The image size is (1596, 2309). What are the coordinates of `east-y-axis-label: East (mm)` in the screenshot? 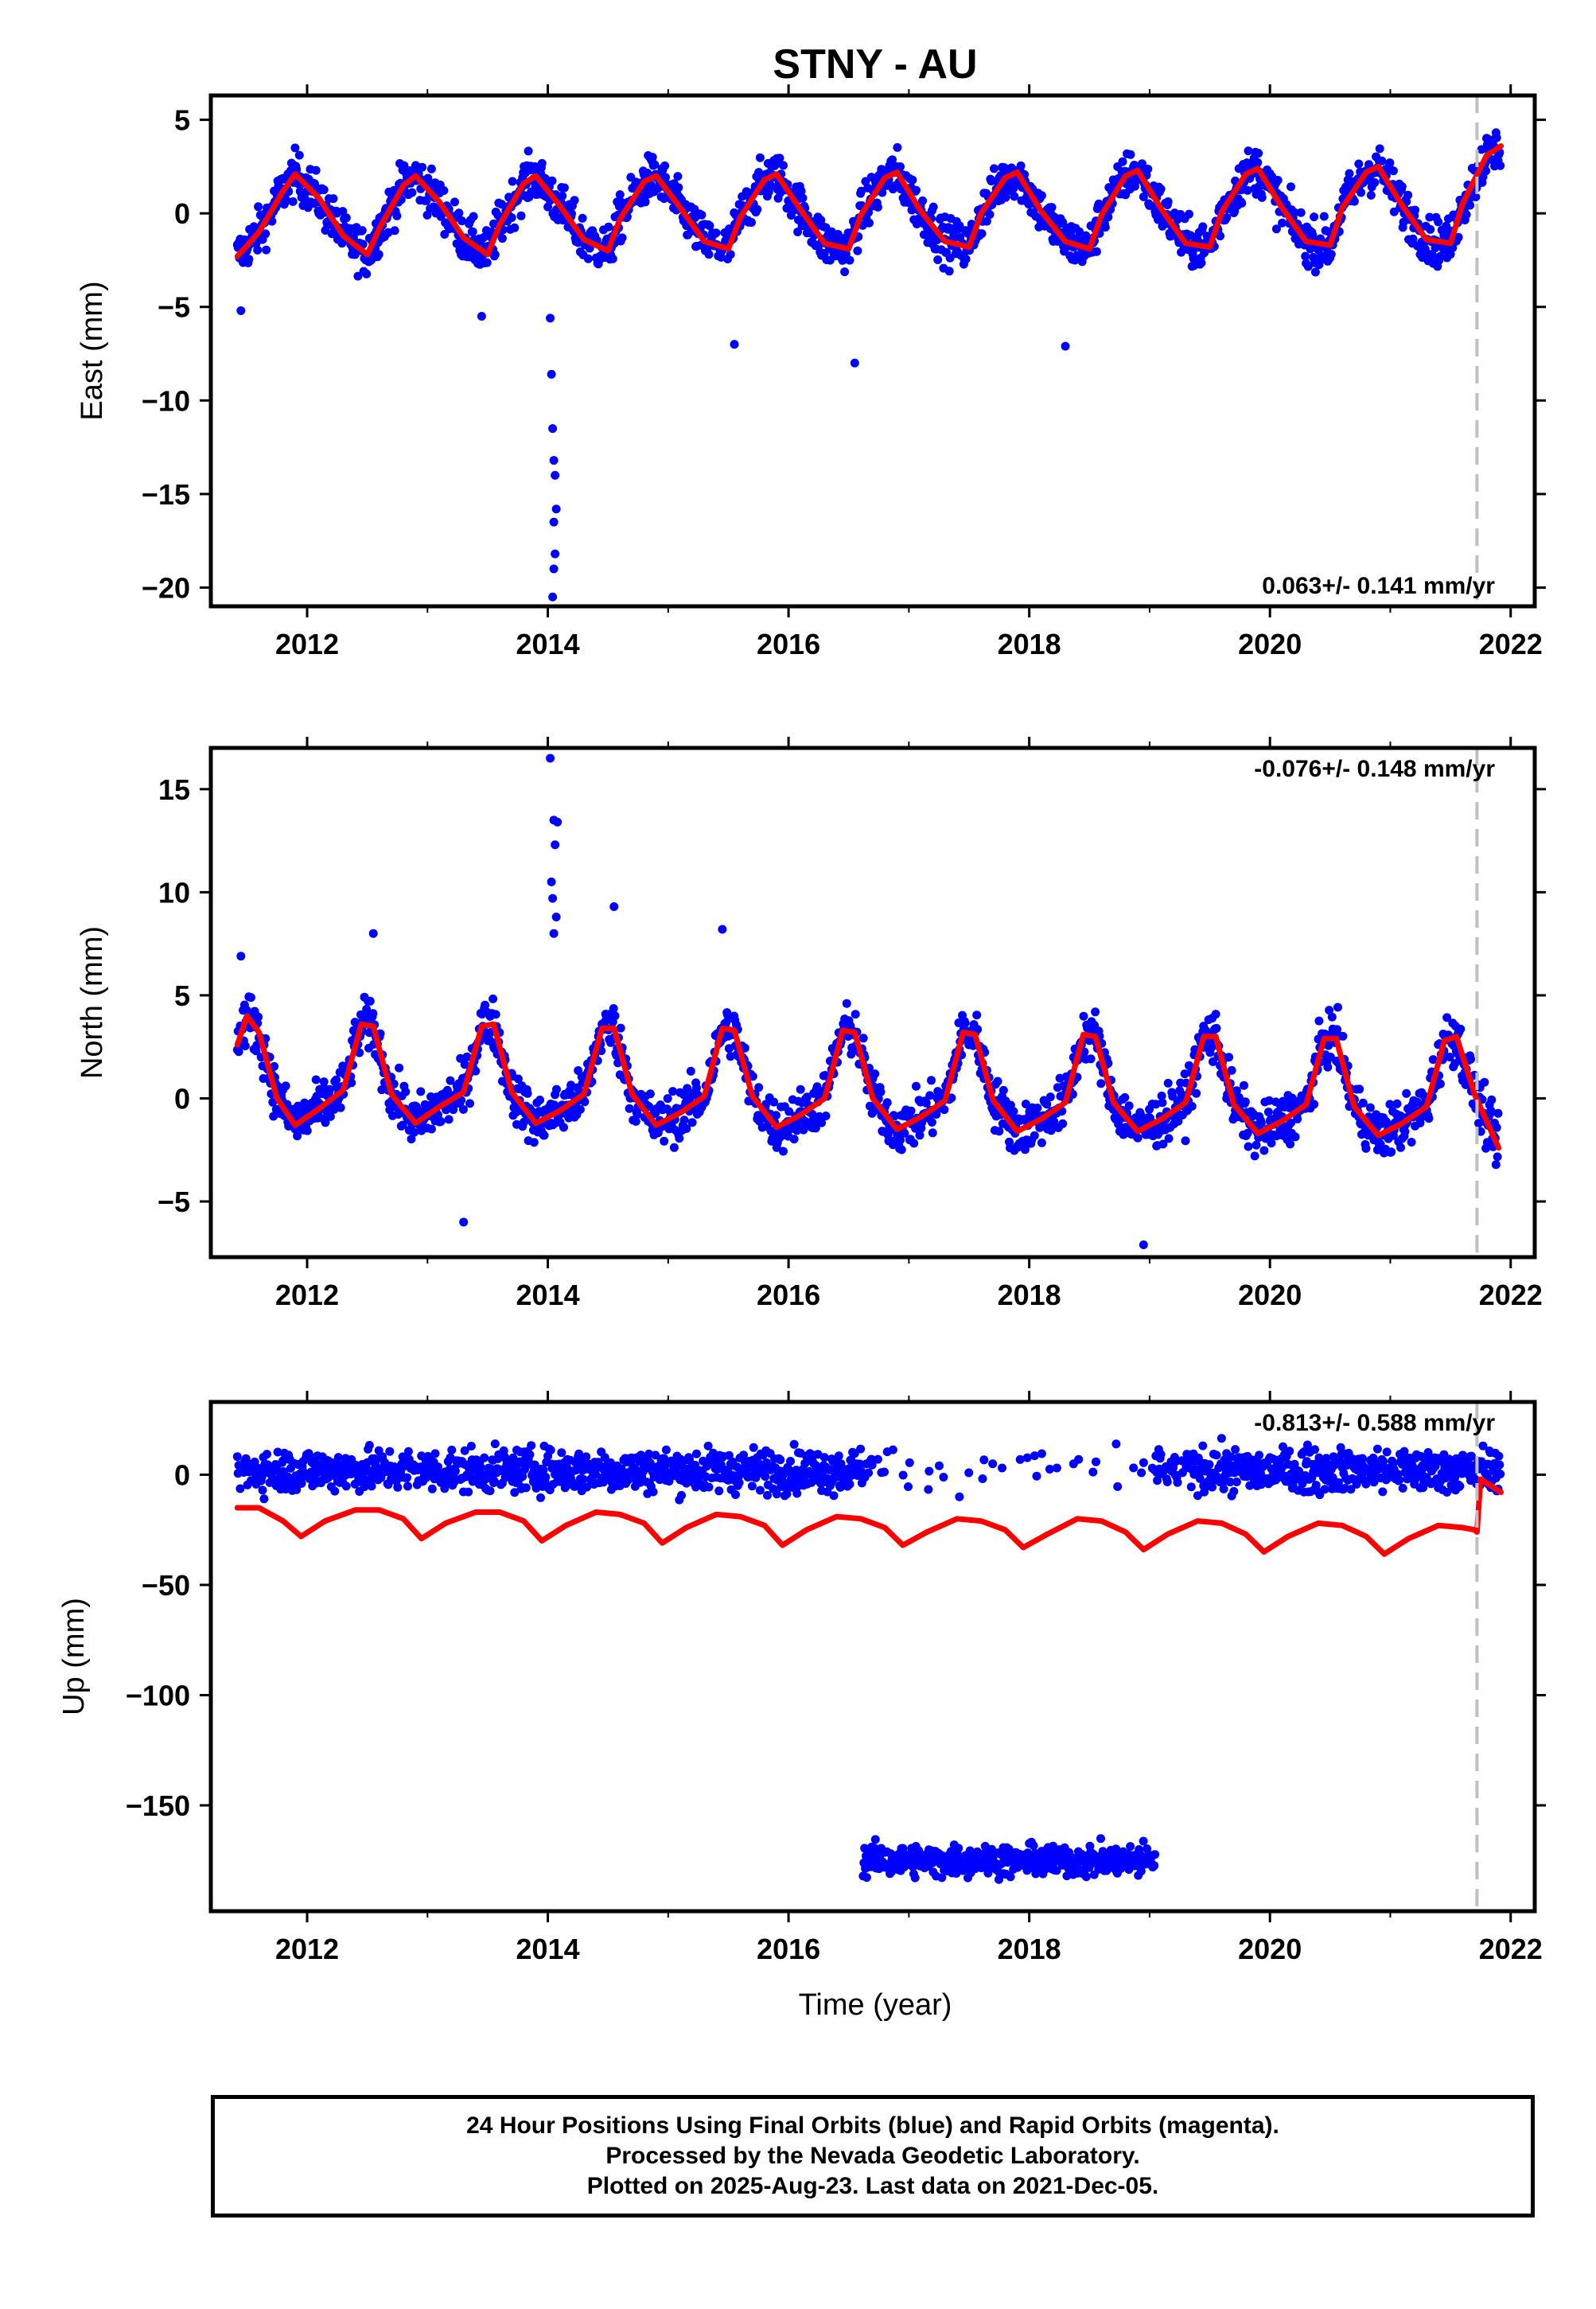 It's located at (92, 350).